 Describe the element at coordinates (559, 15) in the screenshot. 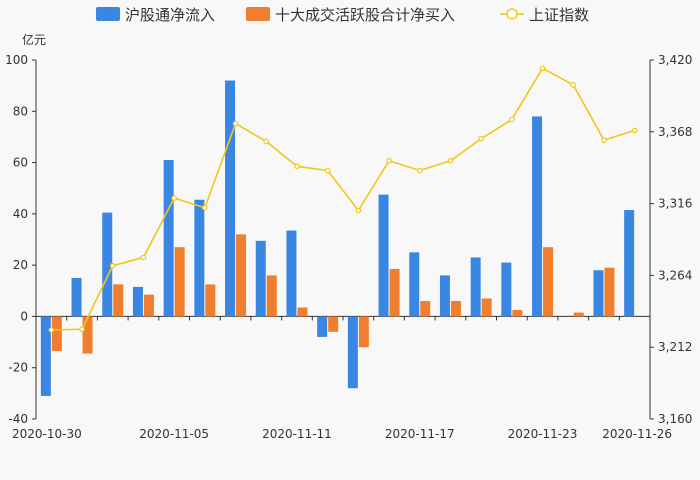

I see `legend-label: 上证指数` at that location.